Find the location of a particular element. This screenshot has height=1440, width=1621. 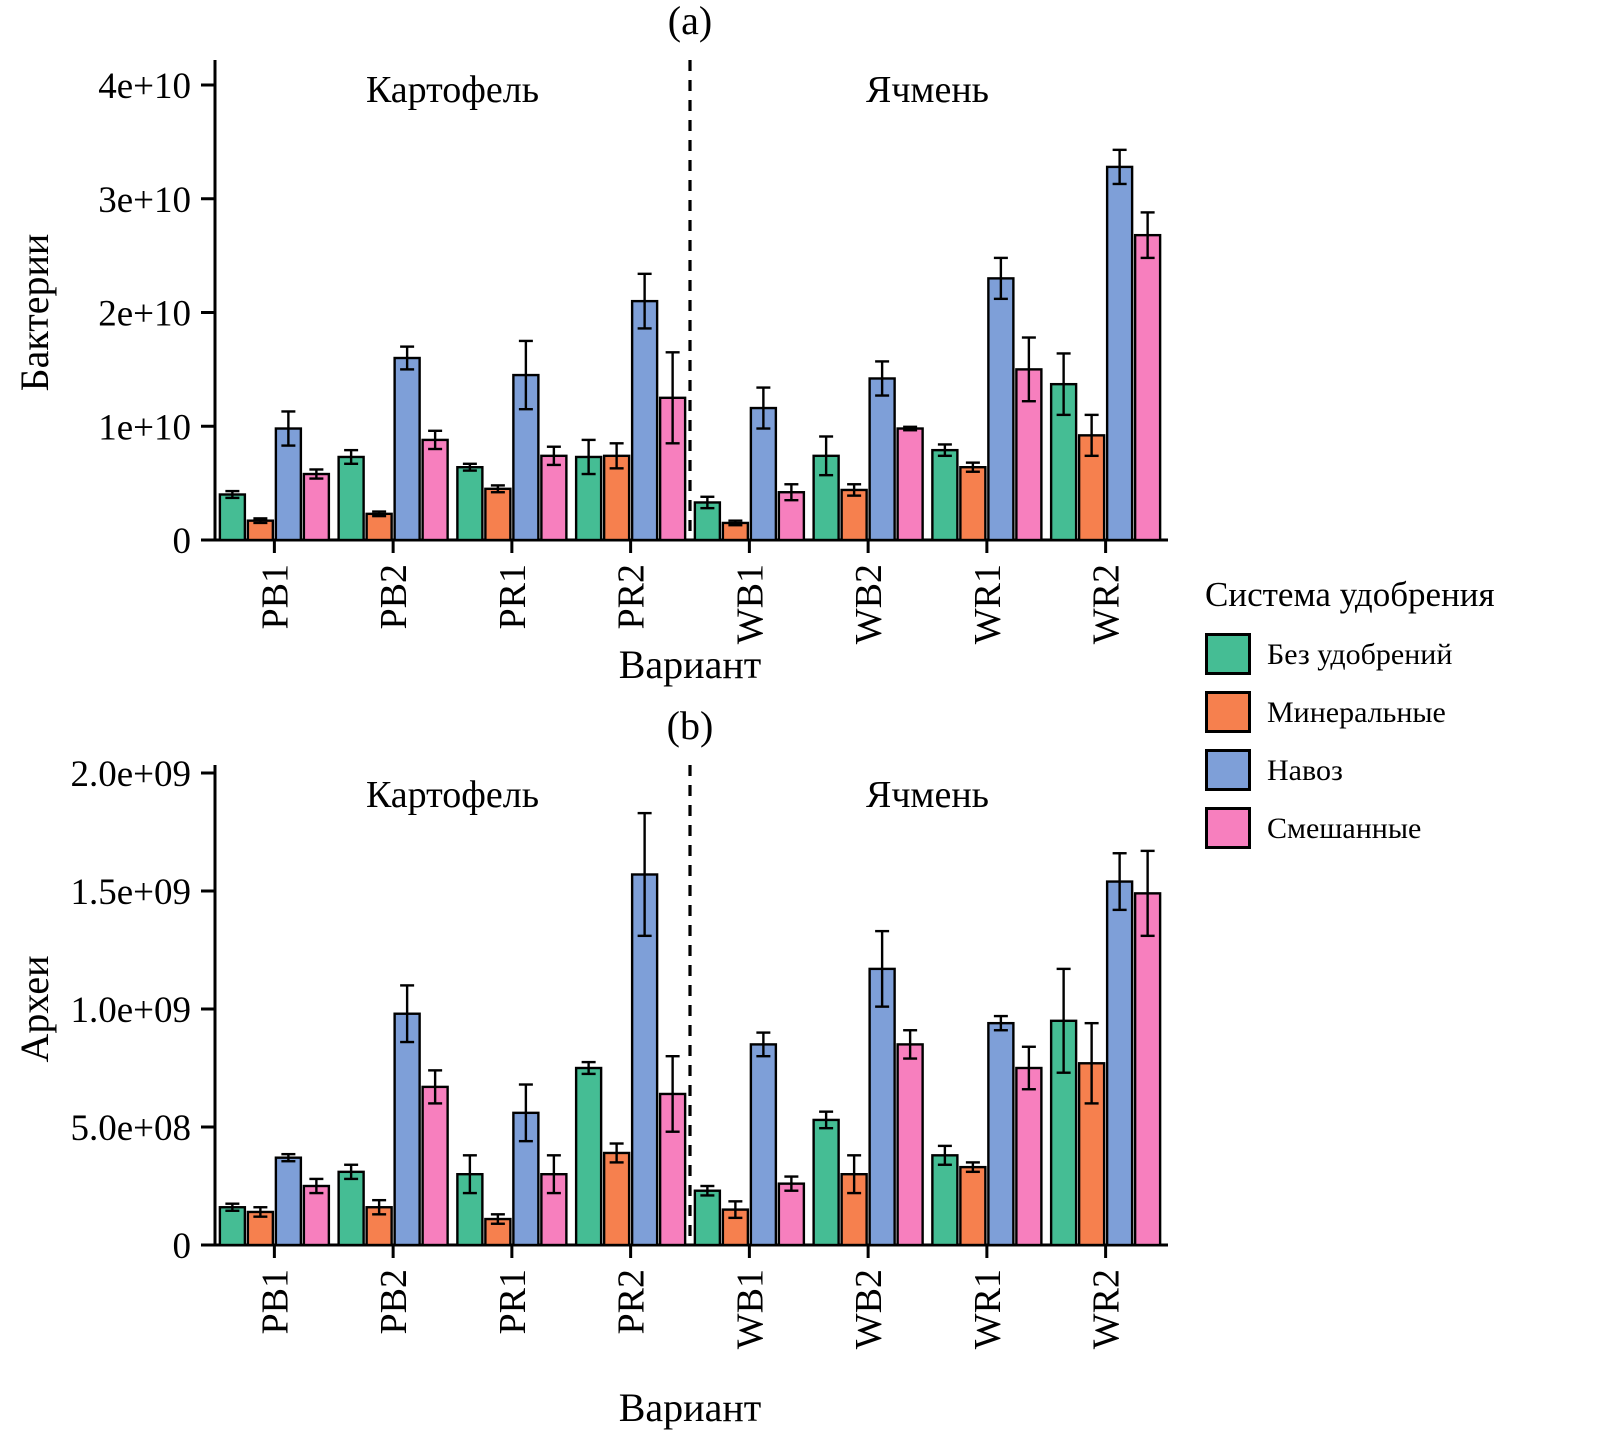

legend-item-mineral: Минеральные is located at coordinates (1405, 712).